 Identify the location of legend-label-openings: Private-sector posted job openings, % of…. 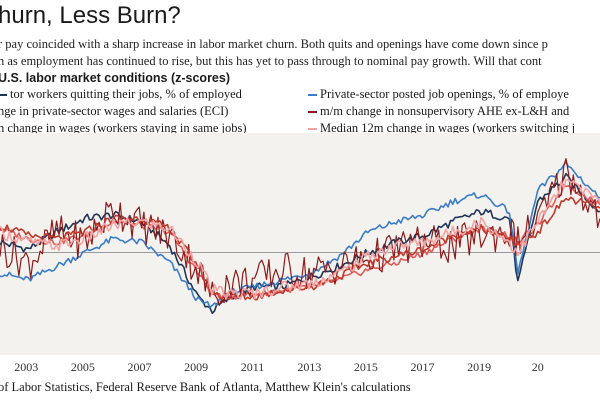
(444, 94).